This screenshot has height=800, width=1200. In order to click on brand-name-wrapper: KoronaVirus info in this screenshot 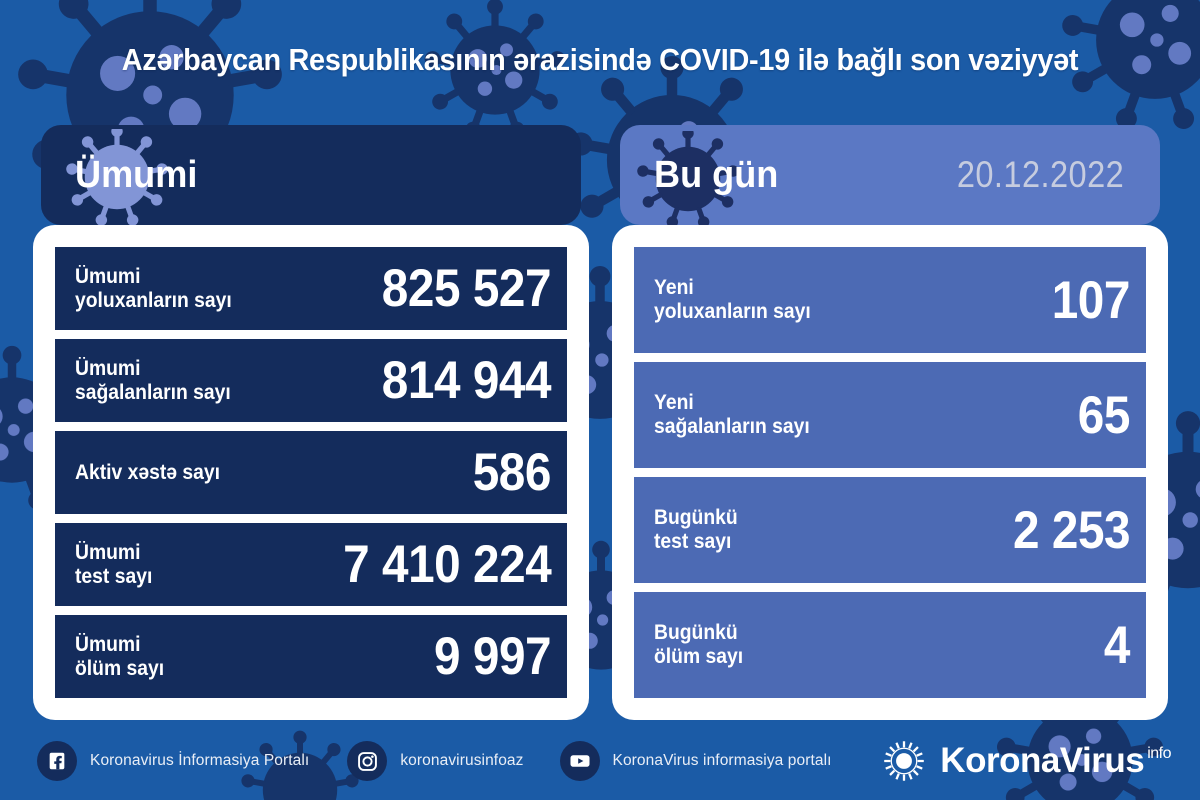, I will do `click(1055, 761)`.